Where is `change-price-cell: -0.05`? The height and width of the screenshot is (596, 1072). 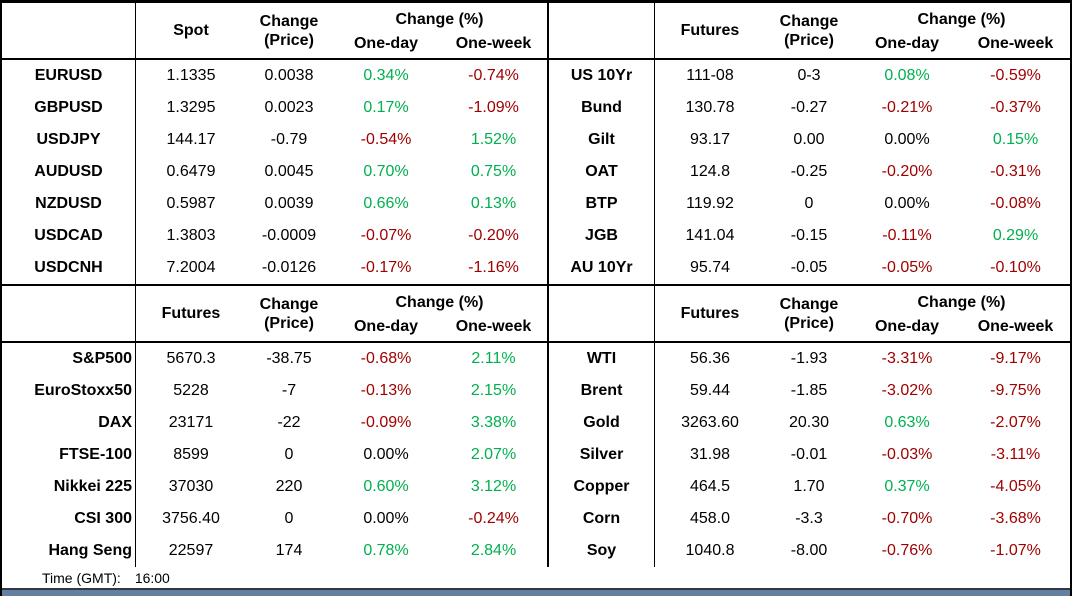
change-price-cell: -0.05 is located at coordinates (809, 267).